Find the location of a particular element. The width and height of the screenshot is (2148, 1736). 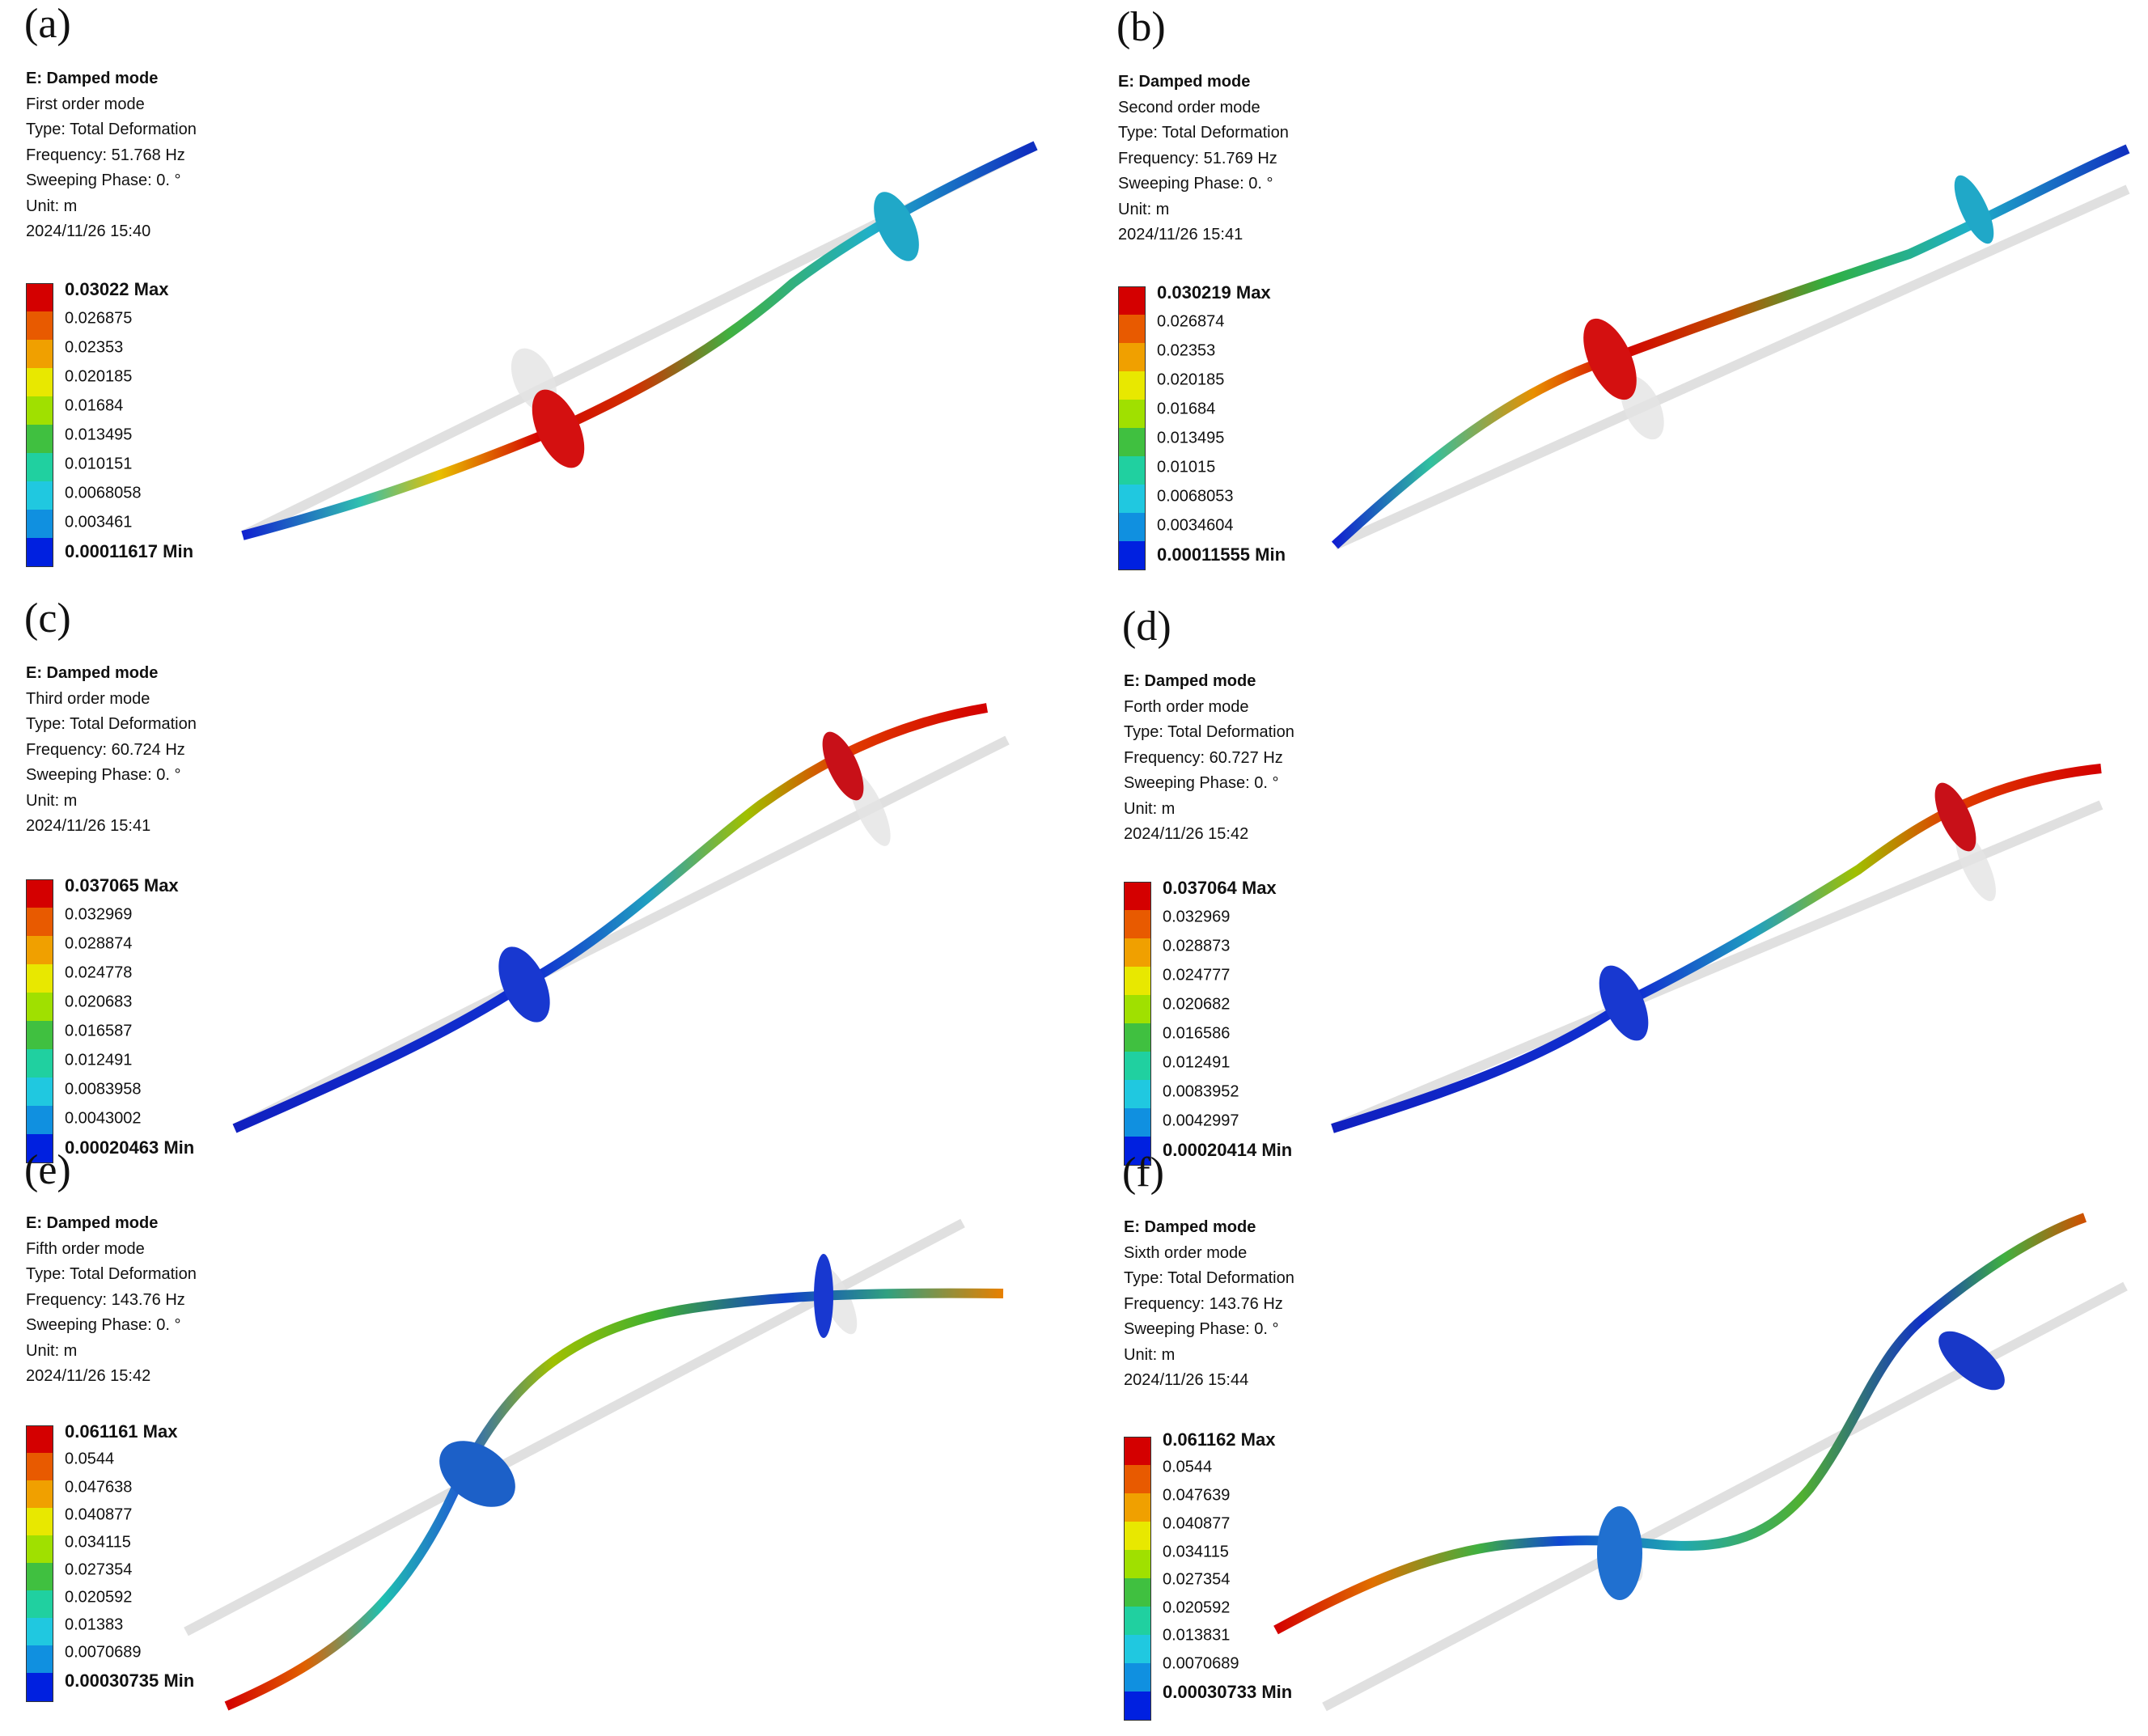

timestamp: 2024/11/26 15:44 is located at coordinates (1187, 1380).